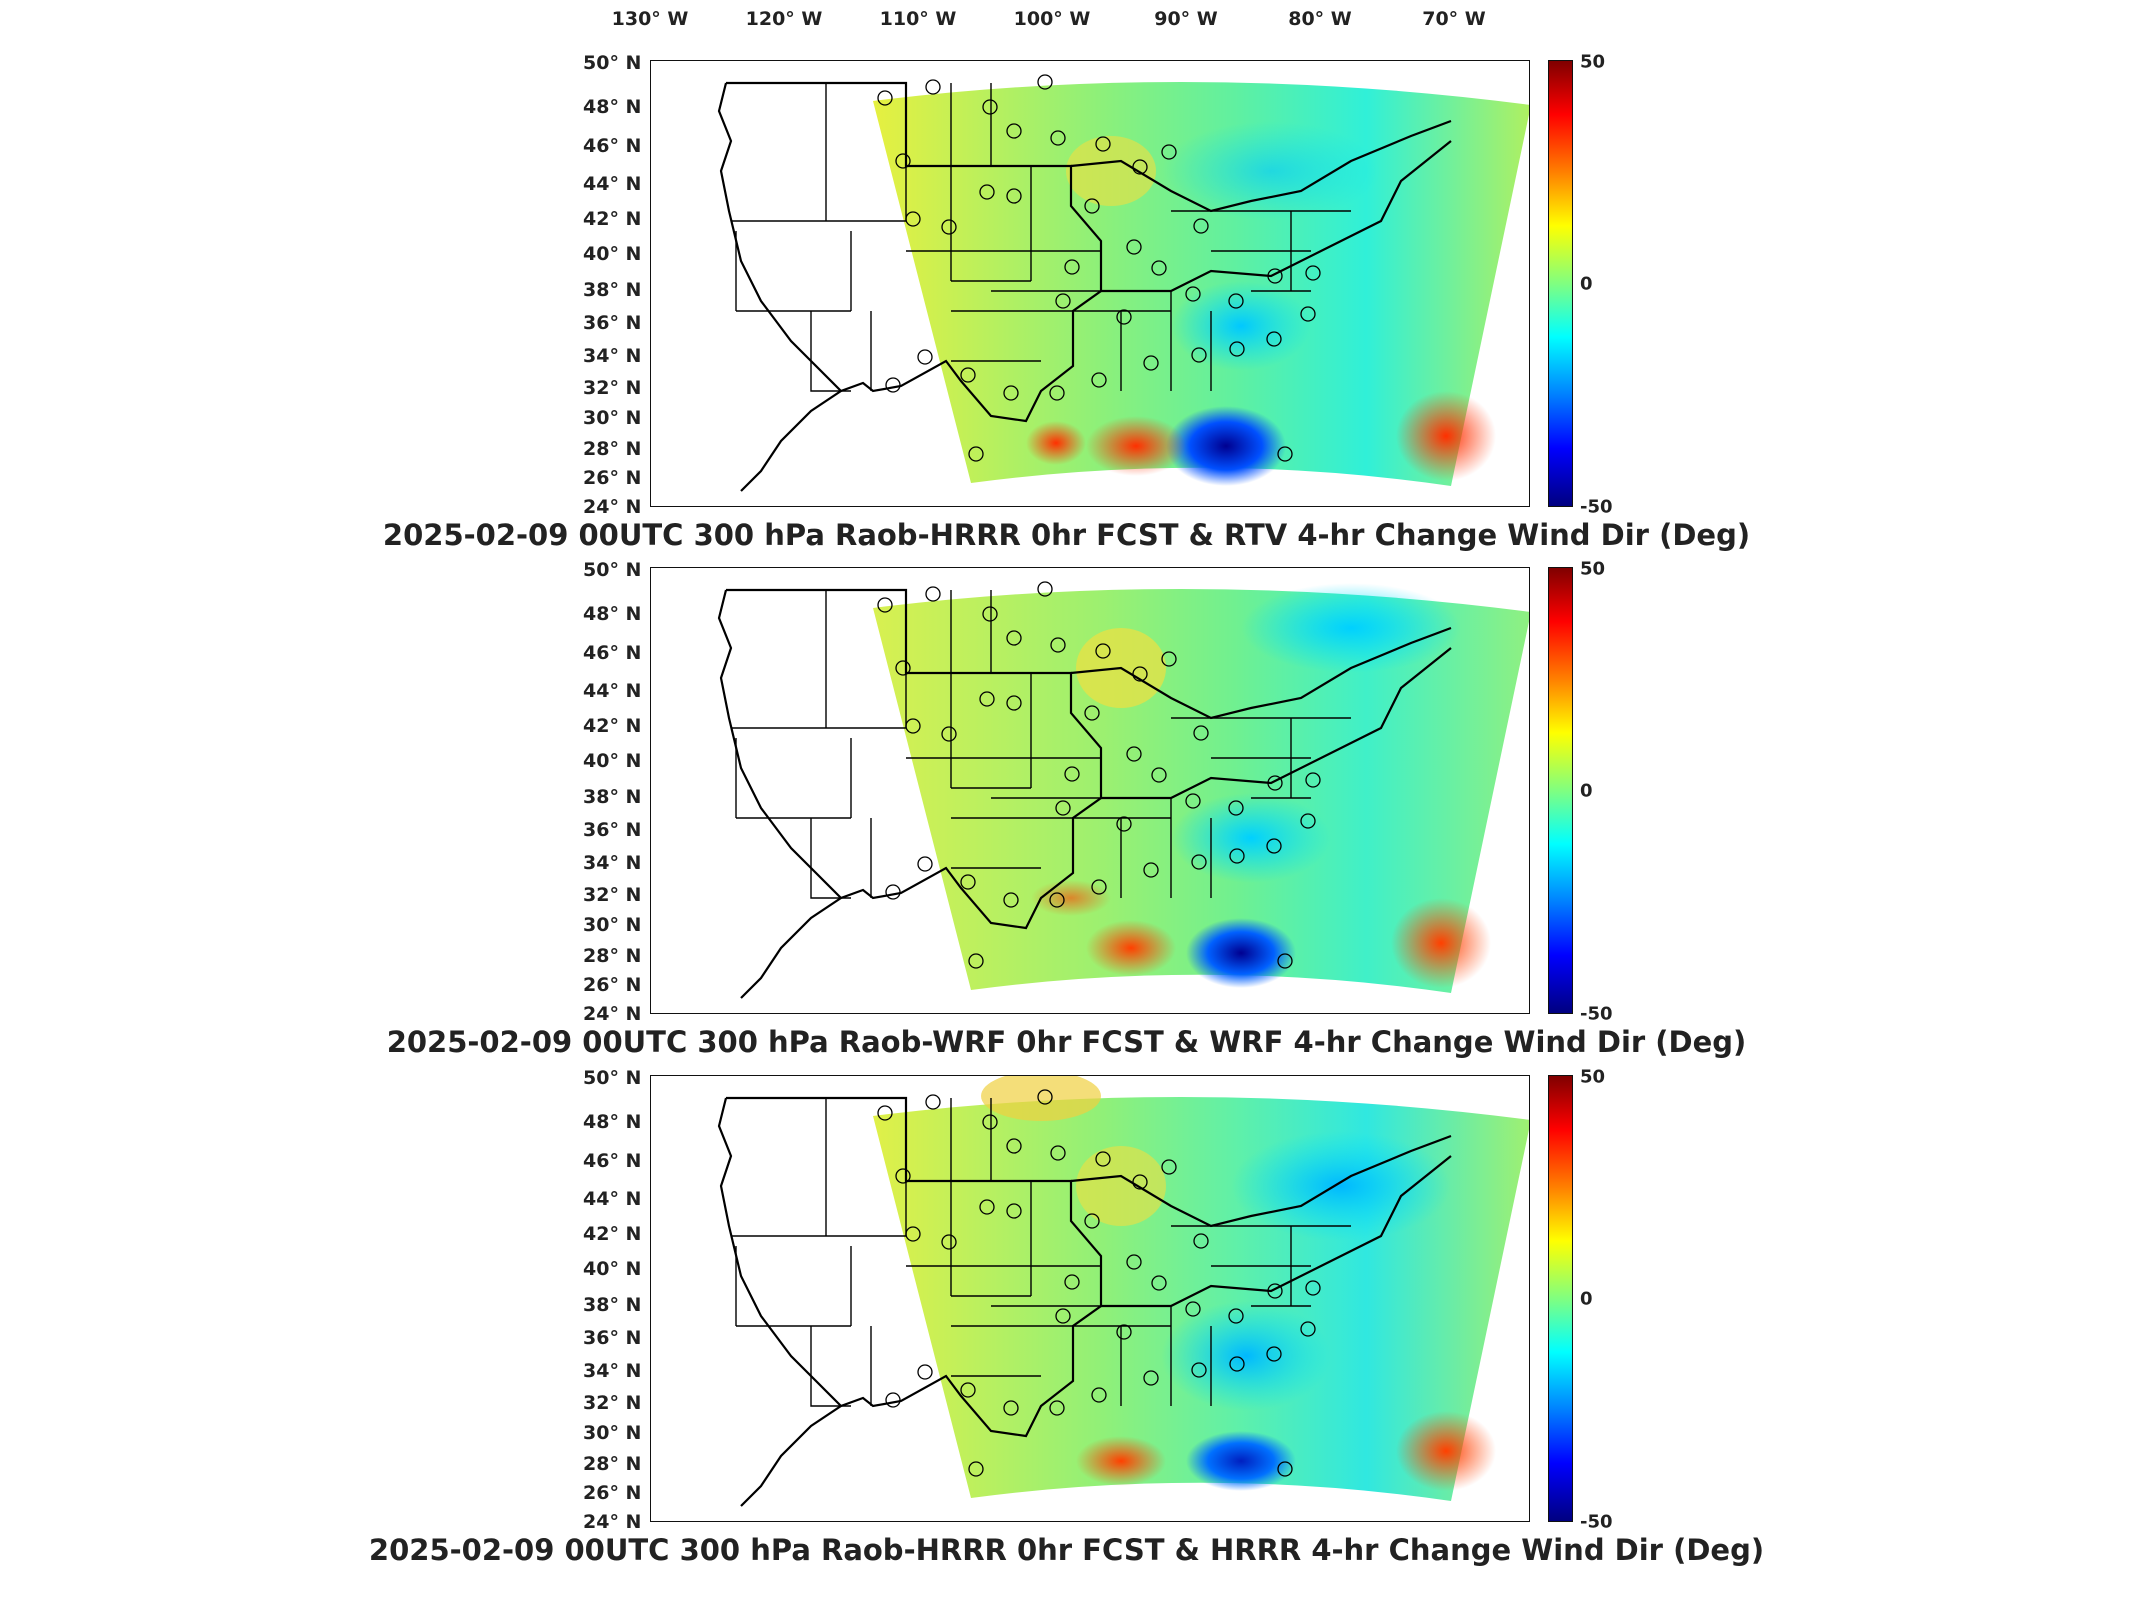 The width and height of the screenshot is (2133, 1600). Describe the element at coordinates (1186, 19) in the screenshot. I see `lon-label: 90° W` at that location.